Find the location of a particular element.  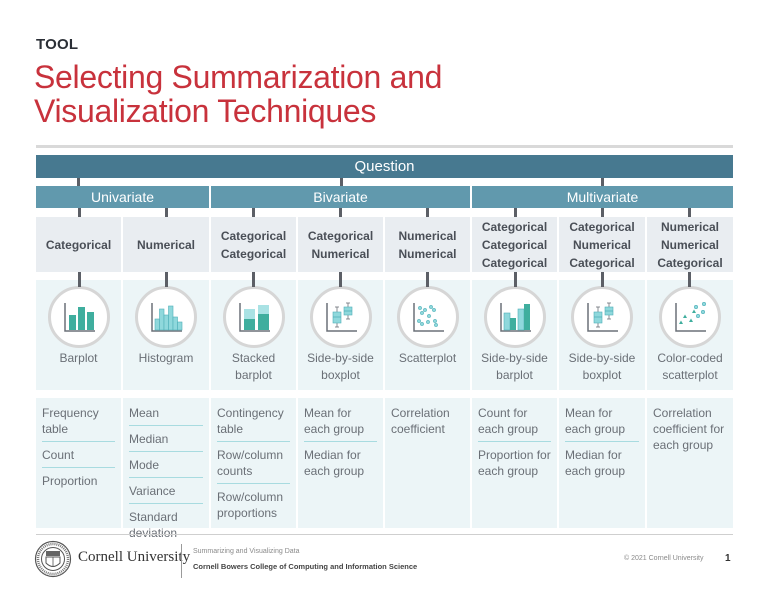

viz-cell-scatterplot: Scatterplot is located at coordinates (427, 335).